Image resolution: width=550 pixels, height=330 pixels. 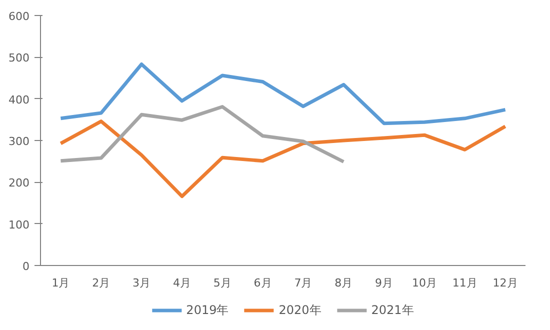 What do you see at coordinates (181, 283) in the screenshot?
I see `x-tick-label: 4月` at bounding box center [181, 283].